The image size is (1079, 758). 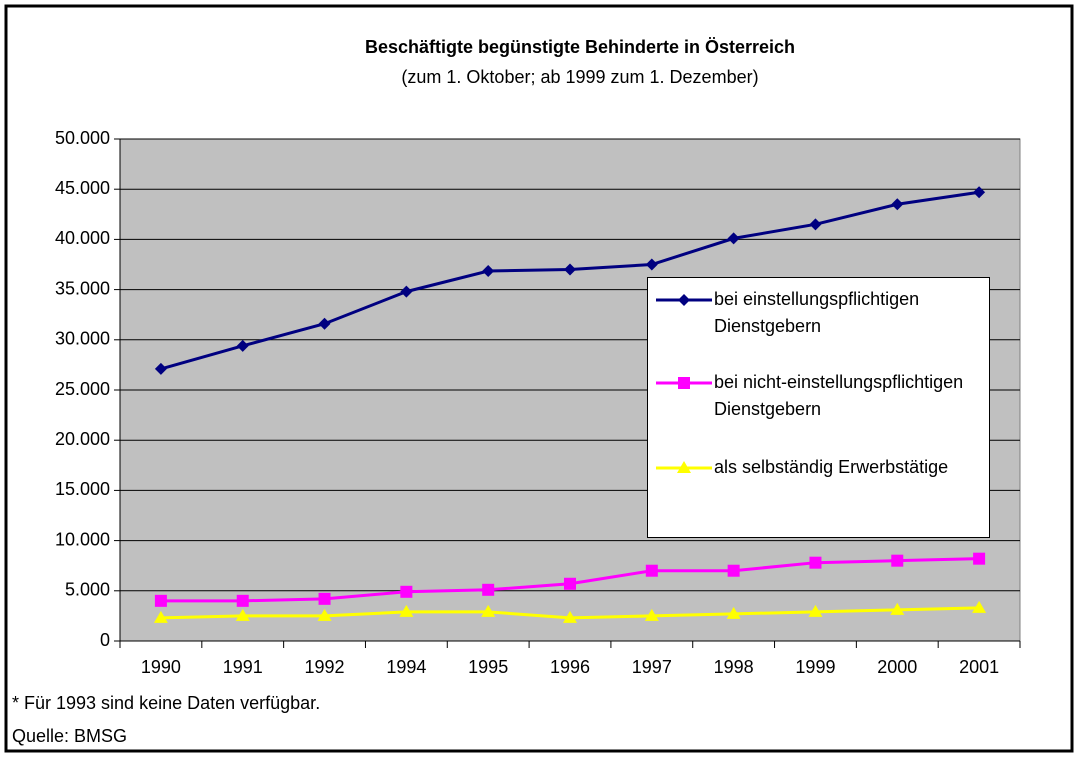 I want to click on x-tick-label: 1999, so click(x=815, y=667).